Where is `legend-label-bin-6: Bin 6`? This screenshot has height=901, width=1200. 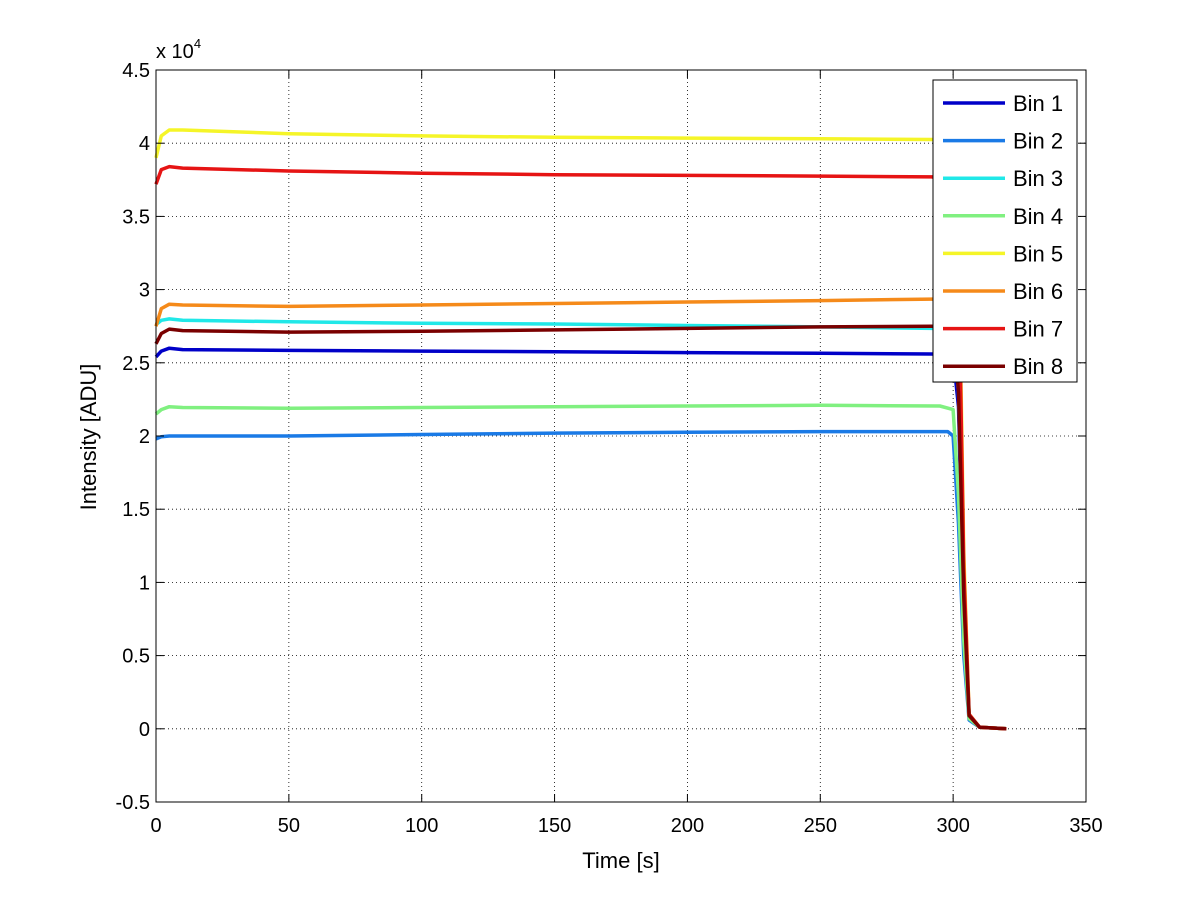 legend-label-bin-6: Bin 6 is located at coordinates (1038, 291).